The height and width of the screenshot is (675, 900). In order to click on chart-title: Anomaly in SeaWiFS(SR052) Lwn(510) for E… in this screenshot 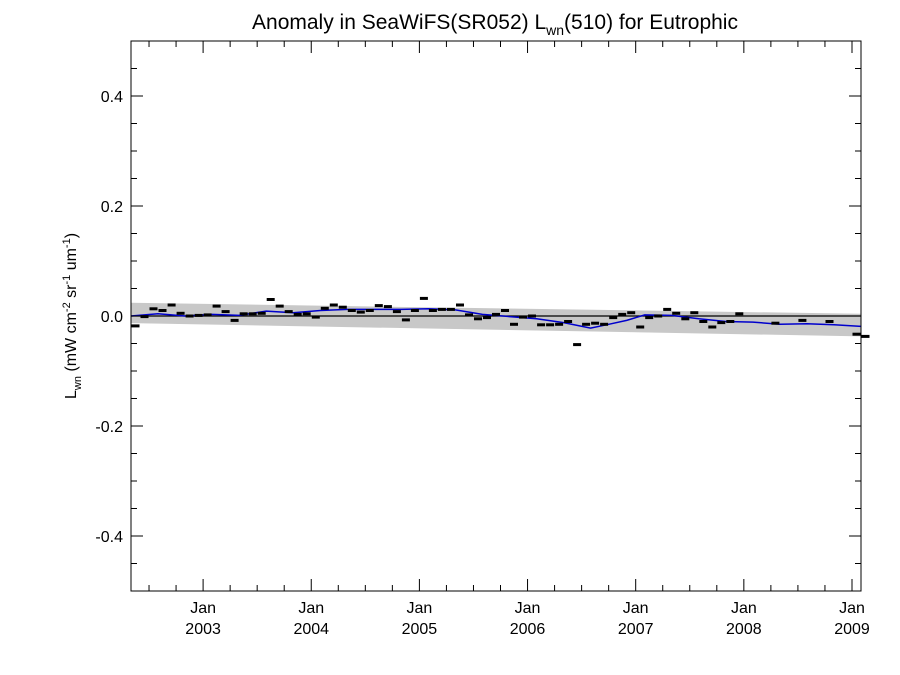, I will do `click(495, 24)`.